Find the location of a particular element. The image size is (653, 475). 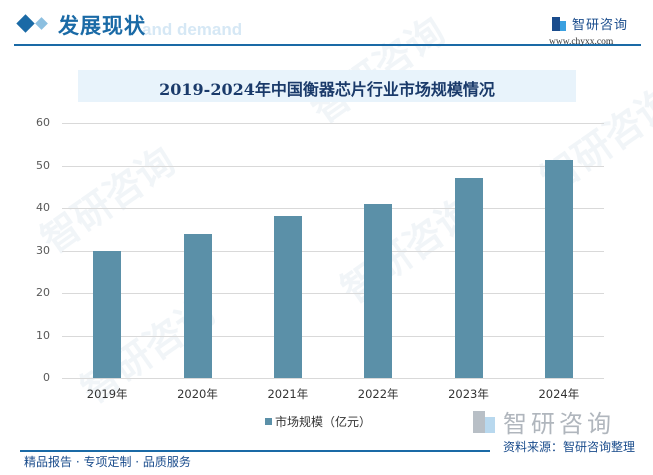

source-note: 资料来源：智研咨询整理 is located at coordinates (569, 447).